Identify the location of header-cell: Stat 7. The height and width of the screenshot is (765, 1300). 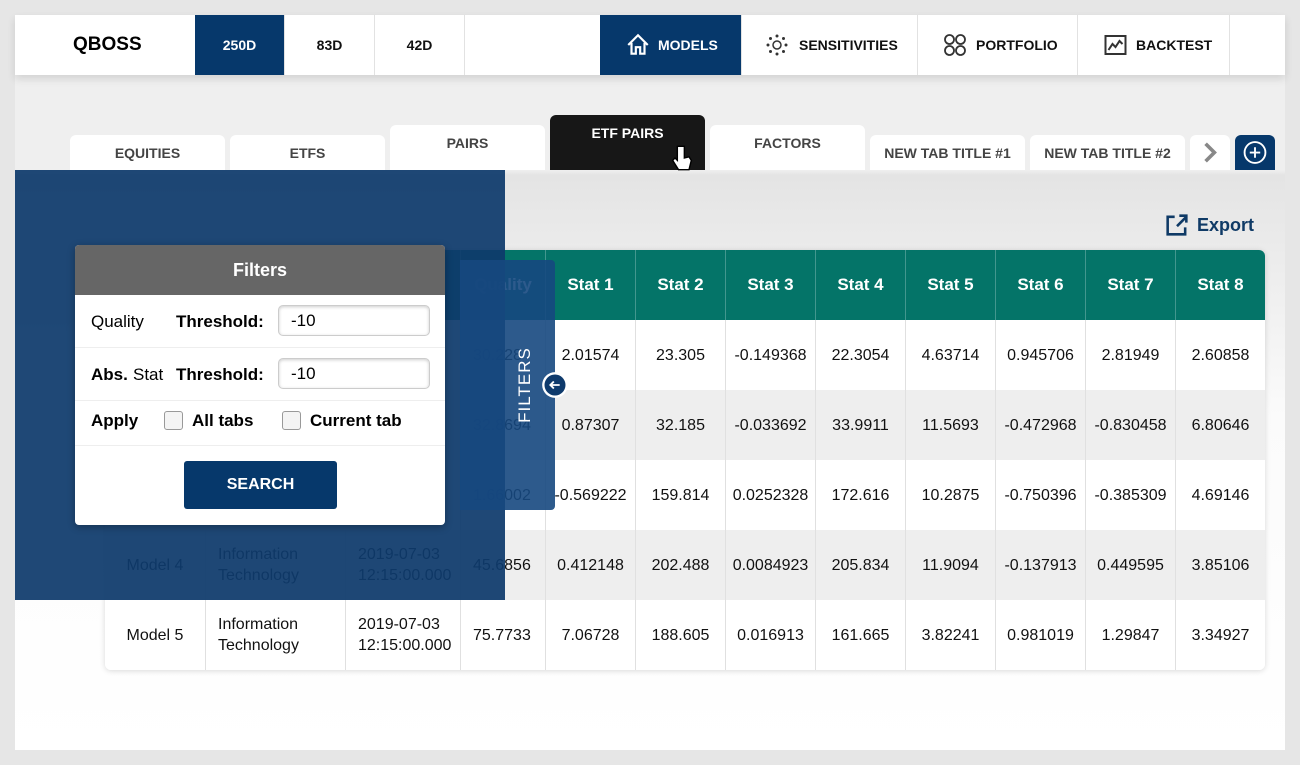
(1130, 285).